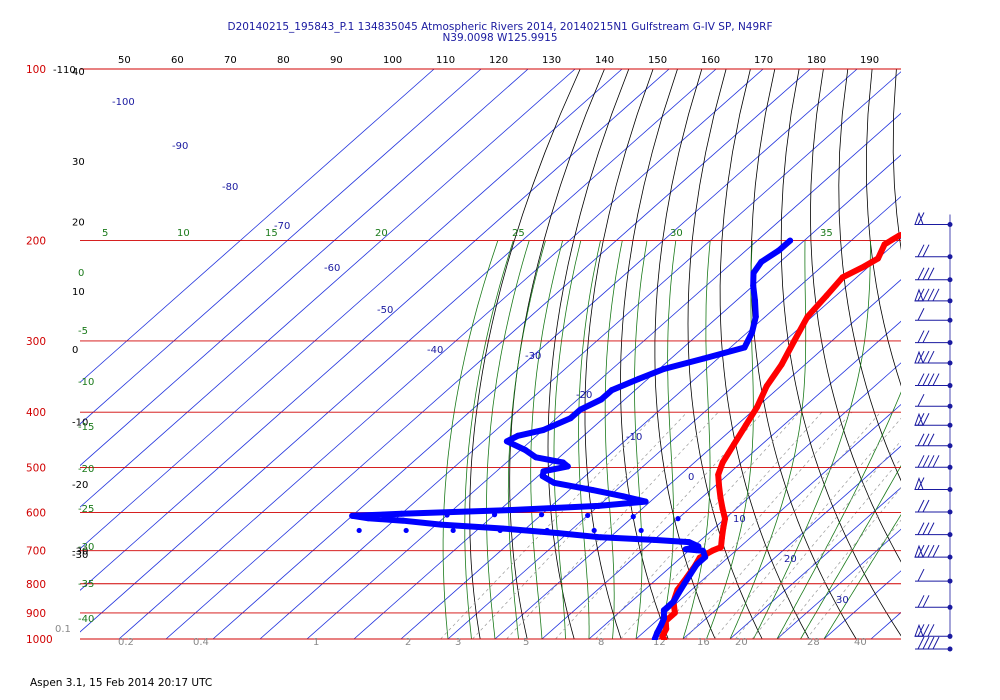 This screenshot has width=1000, height=700. What do you see at coordinates (445, 60) in the screenshot?
I see `top-tick-label: 110` at bounding box center [445, 60].